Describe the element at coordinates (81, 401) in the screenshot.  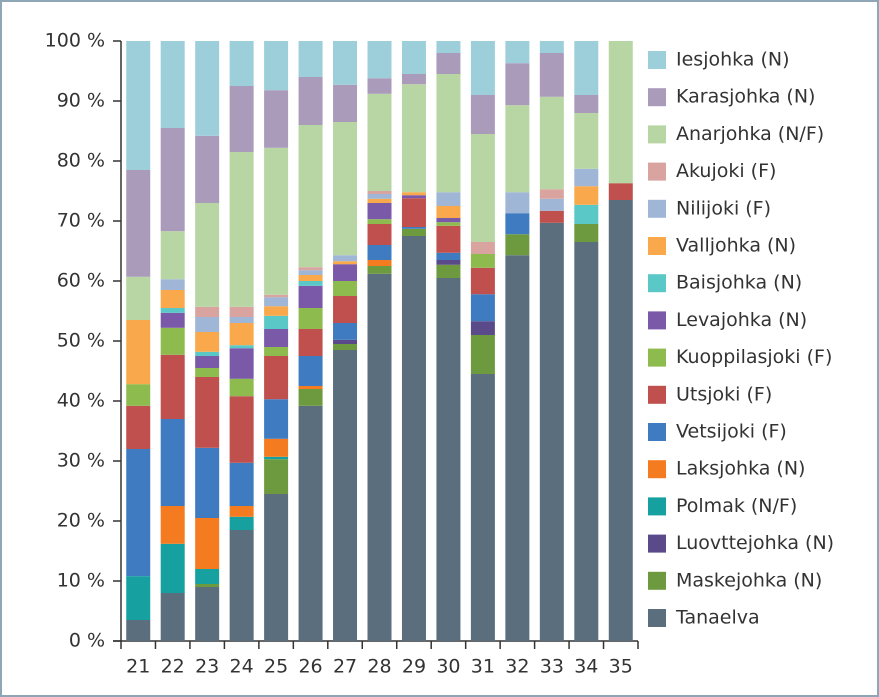
I see `y-tick-label: 40 %` at that location.